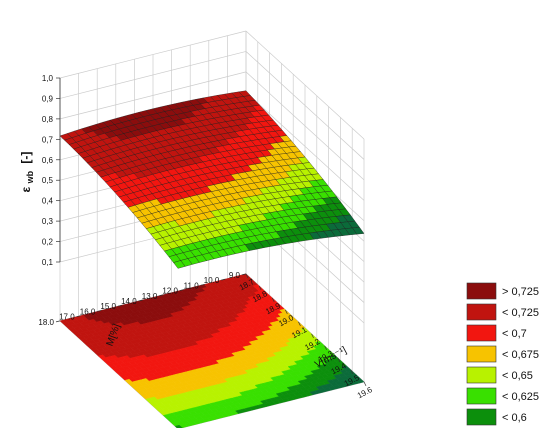 The width and height of the screenshot is (550, 428). Describe the element at coordinates (48, 98) in the screenshot. I see `z-tick-label: 0,9` at that location.